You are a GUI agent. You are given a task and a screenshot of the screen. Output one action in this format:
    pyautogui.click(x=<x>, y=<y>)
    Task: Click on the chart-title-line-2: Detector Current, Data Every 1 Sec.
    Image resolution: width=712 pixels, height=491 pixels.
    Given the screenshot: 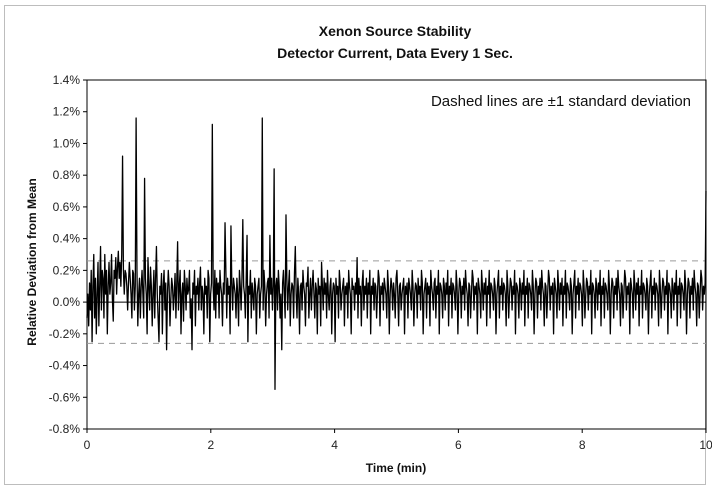 What is the action you would take?
    pyautogui.click(x=395, y=53)
    